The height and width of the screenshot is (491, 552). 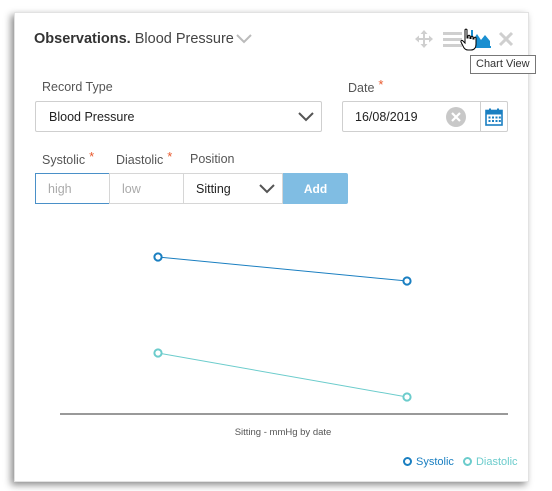 What do you see at coordinates (92, 117) in the screenshot?
I see `record-type-value: Blood Pressure` at bounding box center [92, 117].